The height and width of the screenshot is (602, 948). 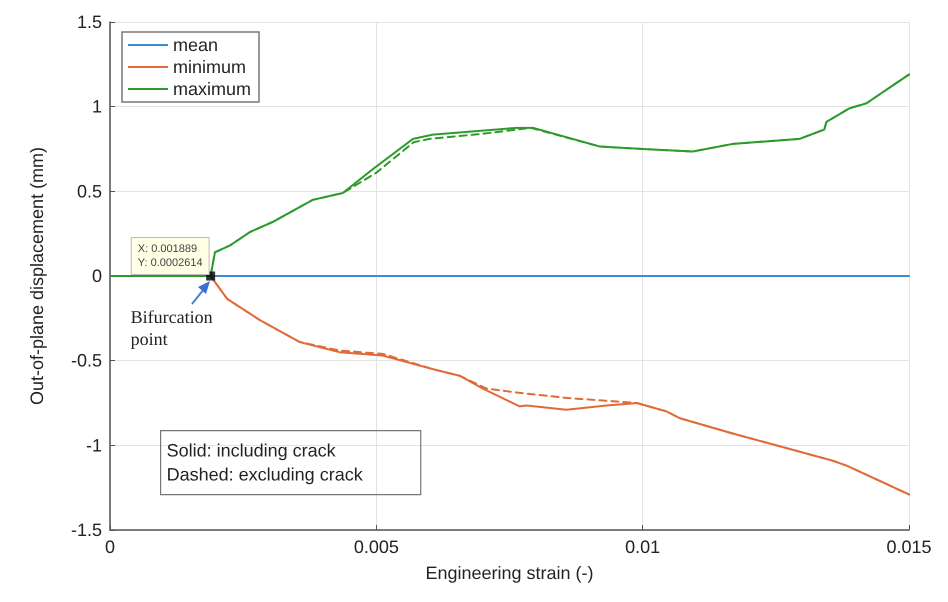 What do you see at coordinates (97, 276) in the screenshot?
I see `y-tick-label: 0` at bounding box center [97, 276].